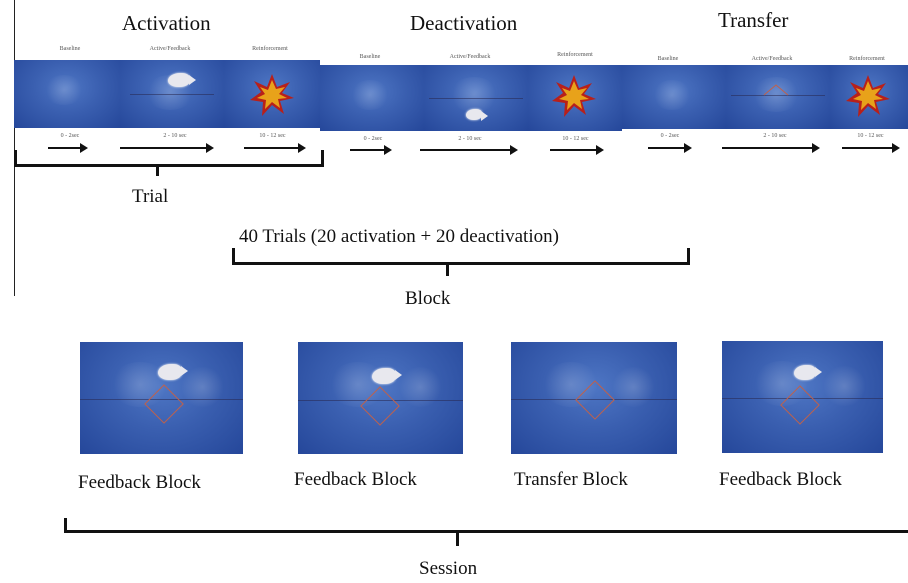  I want to click on panel-activation-reinforcement, so click(272, 94).